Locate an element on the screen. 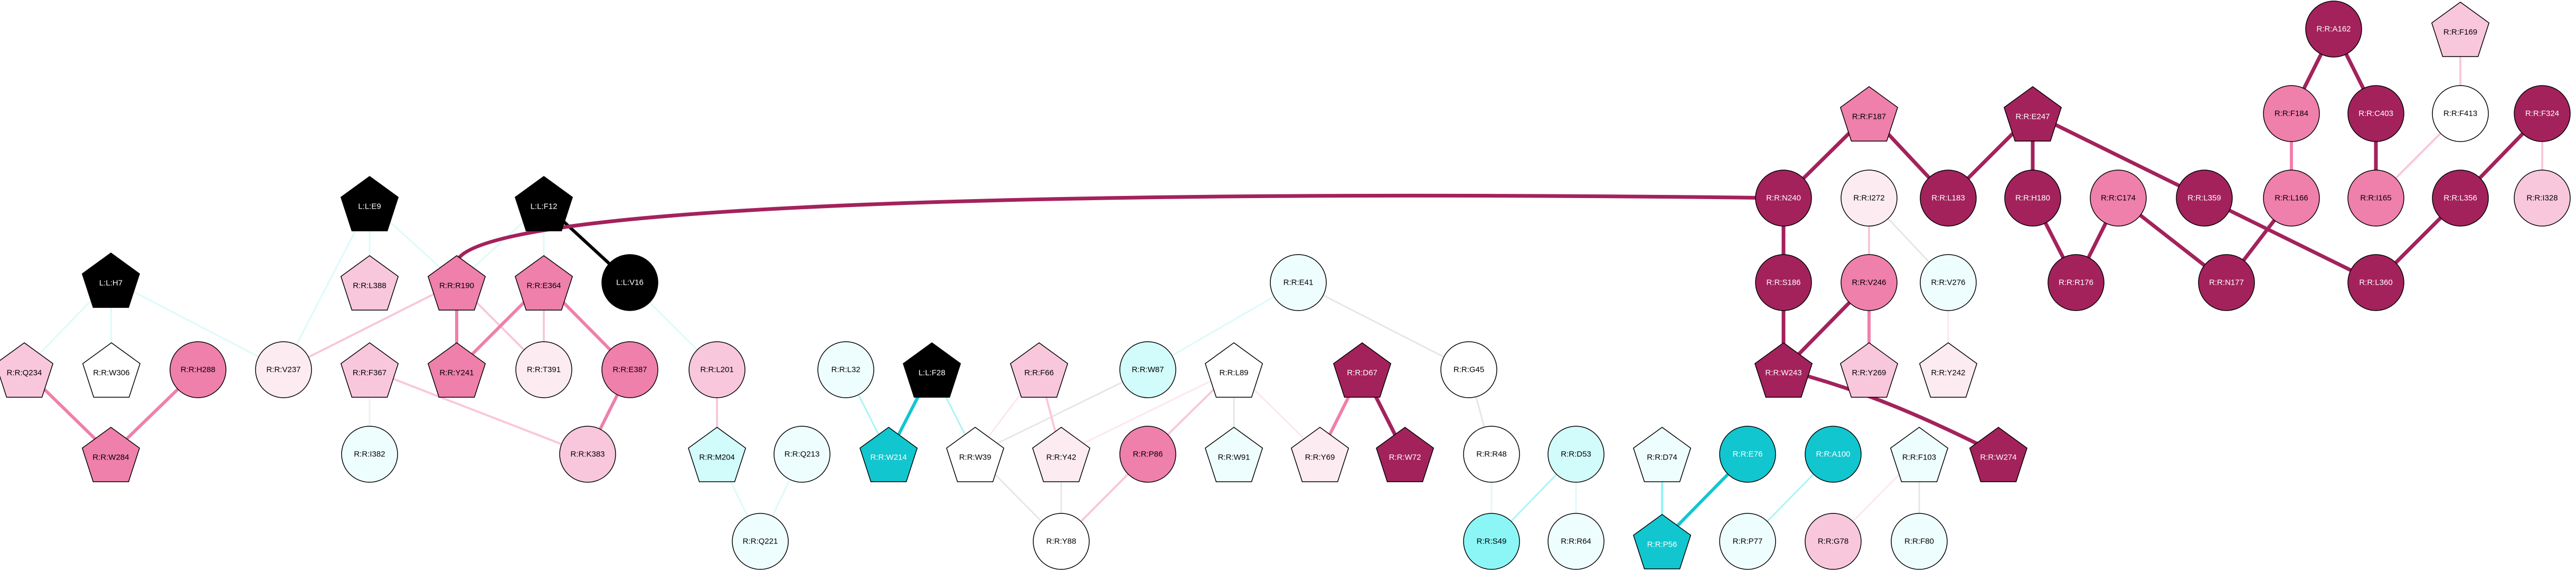 This screenshot has height=572, width=2576. node-r-r-s49: R:R:S49 is located at coordinates (1491, 541).